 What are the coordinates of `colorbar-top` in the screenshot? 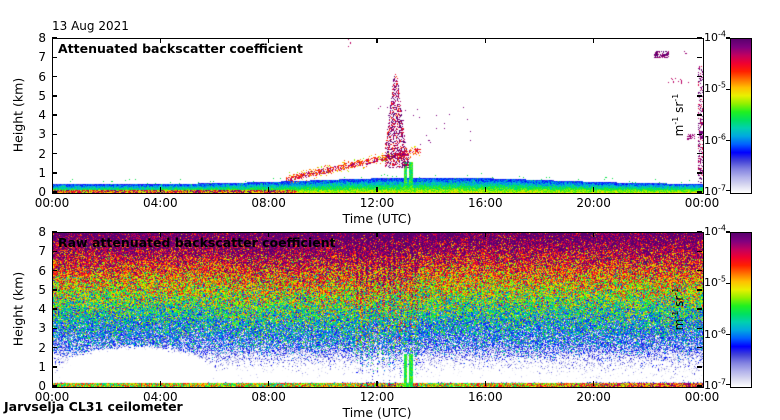 It's located at (741, 116).